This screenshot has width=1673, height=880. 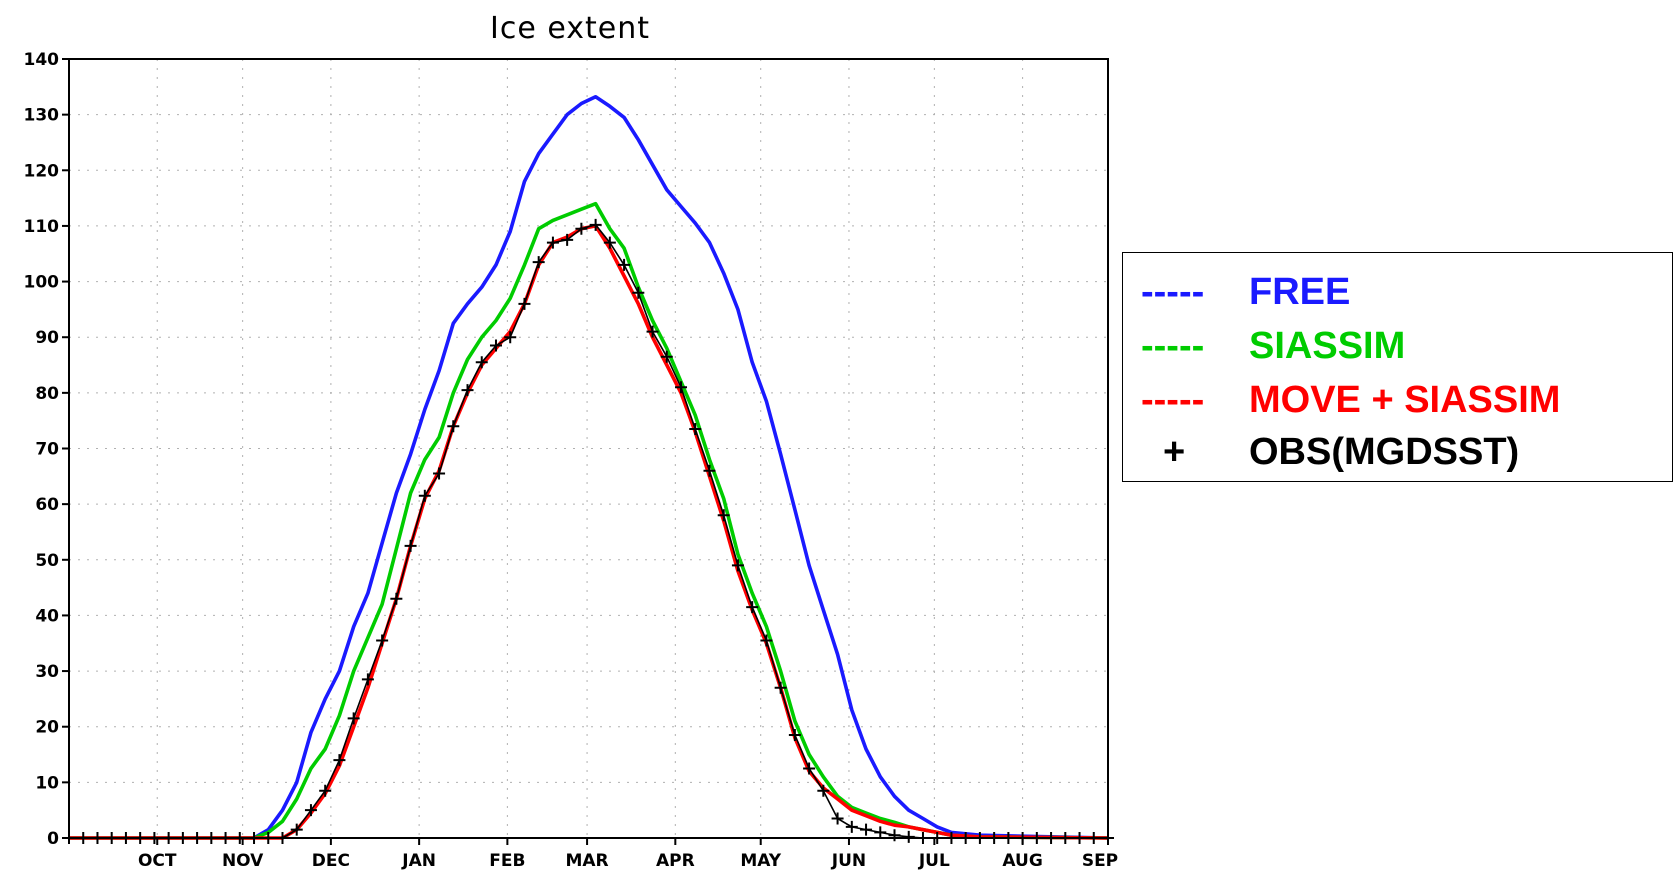 What do you see at coordinates (42, 283) in the screenshot?
I see `y-tick-label: 100` at bounding box center [42, 283].